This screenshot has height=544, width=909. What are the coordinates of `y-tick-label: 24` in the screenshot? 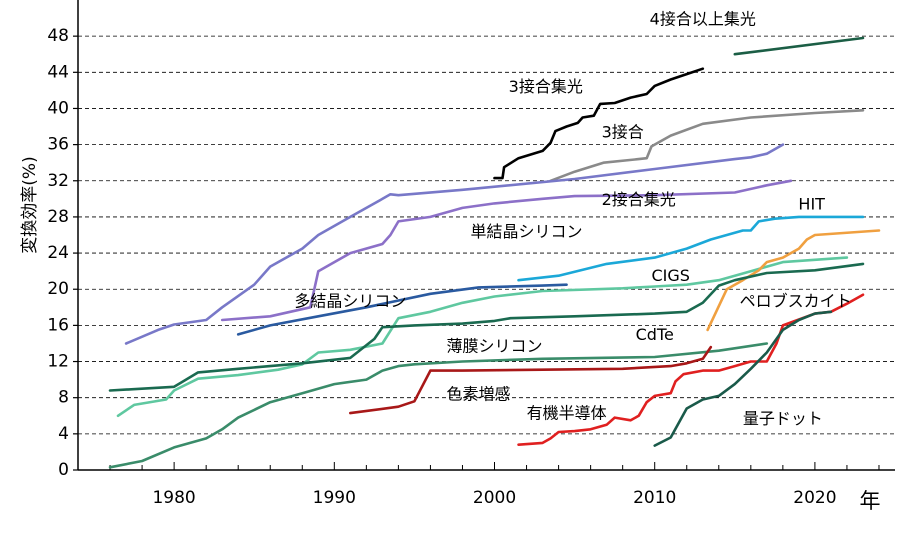 It's located at (58, 253).